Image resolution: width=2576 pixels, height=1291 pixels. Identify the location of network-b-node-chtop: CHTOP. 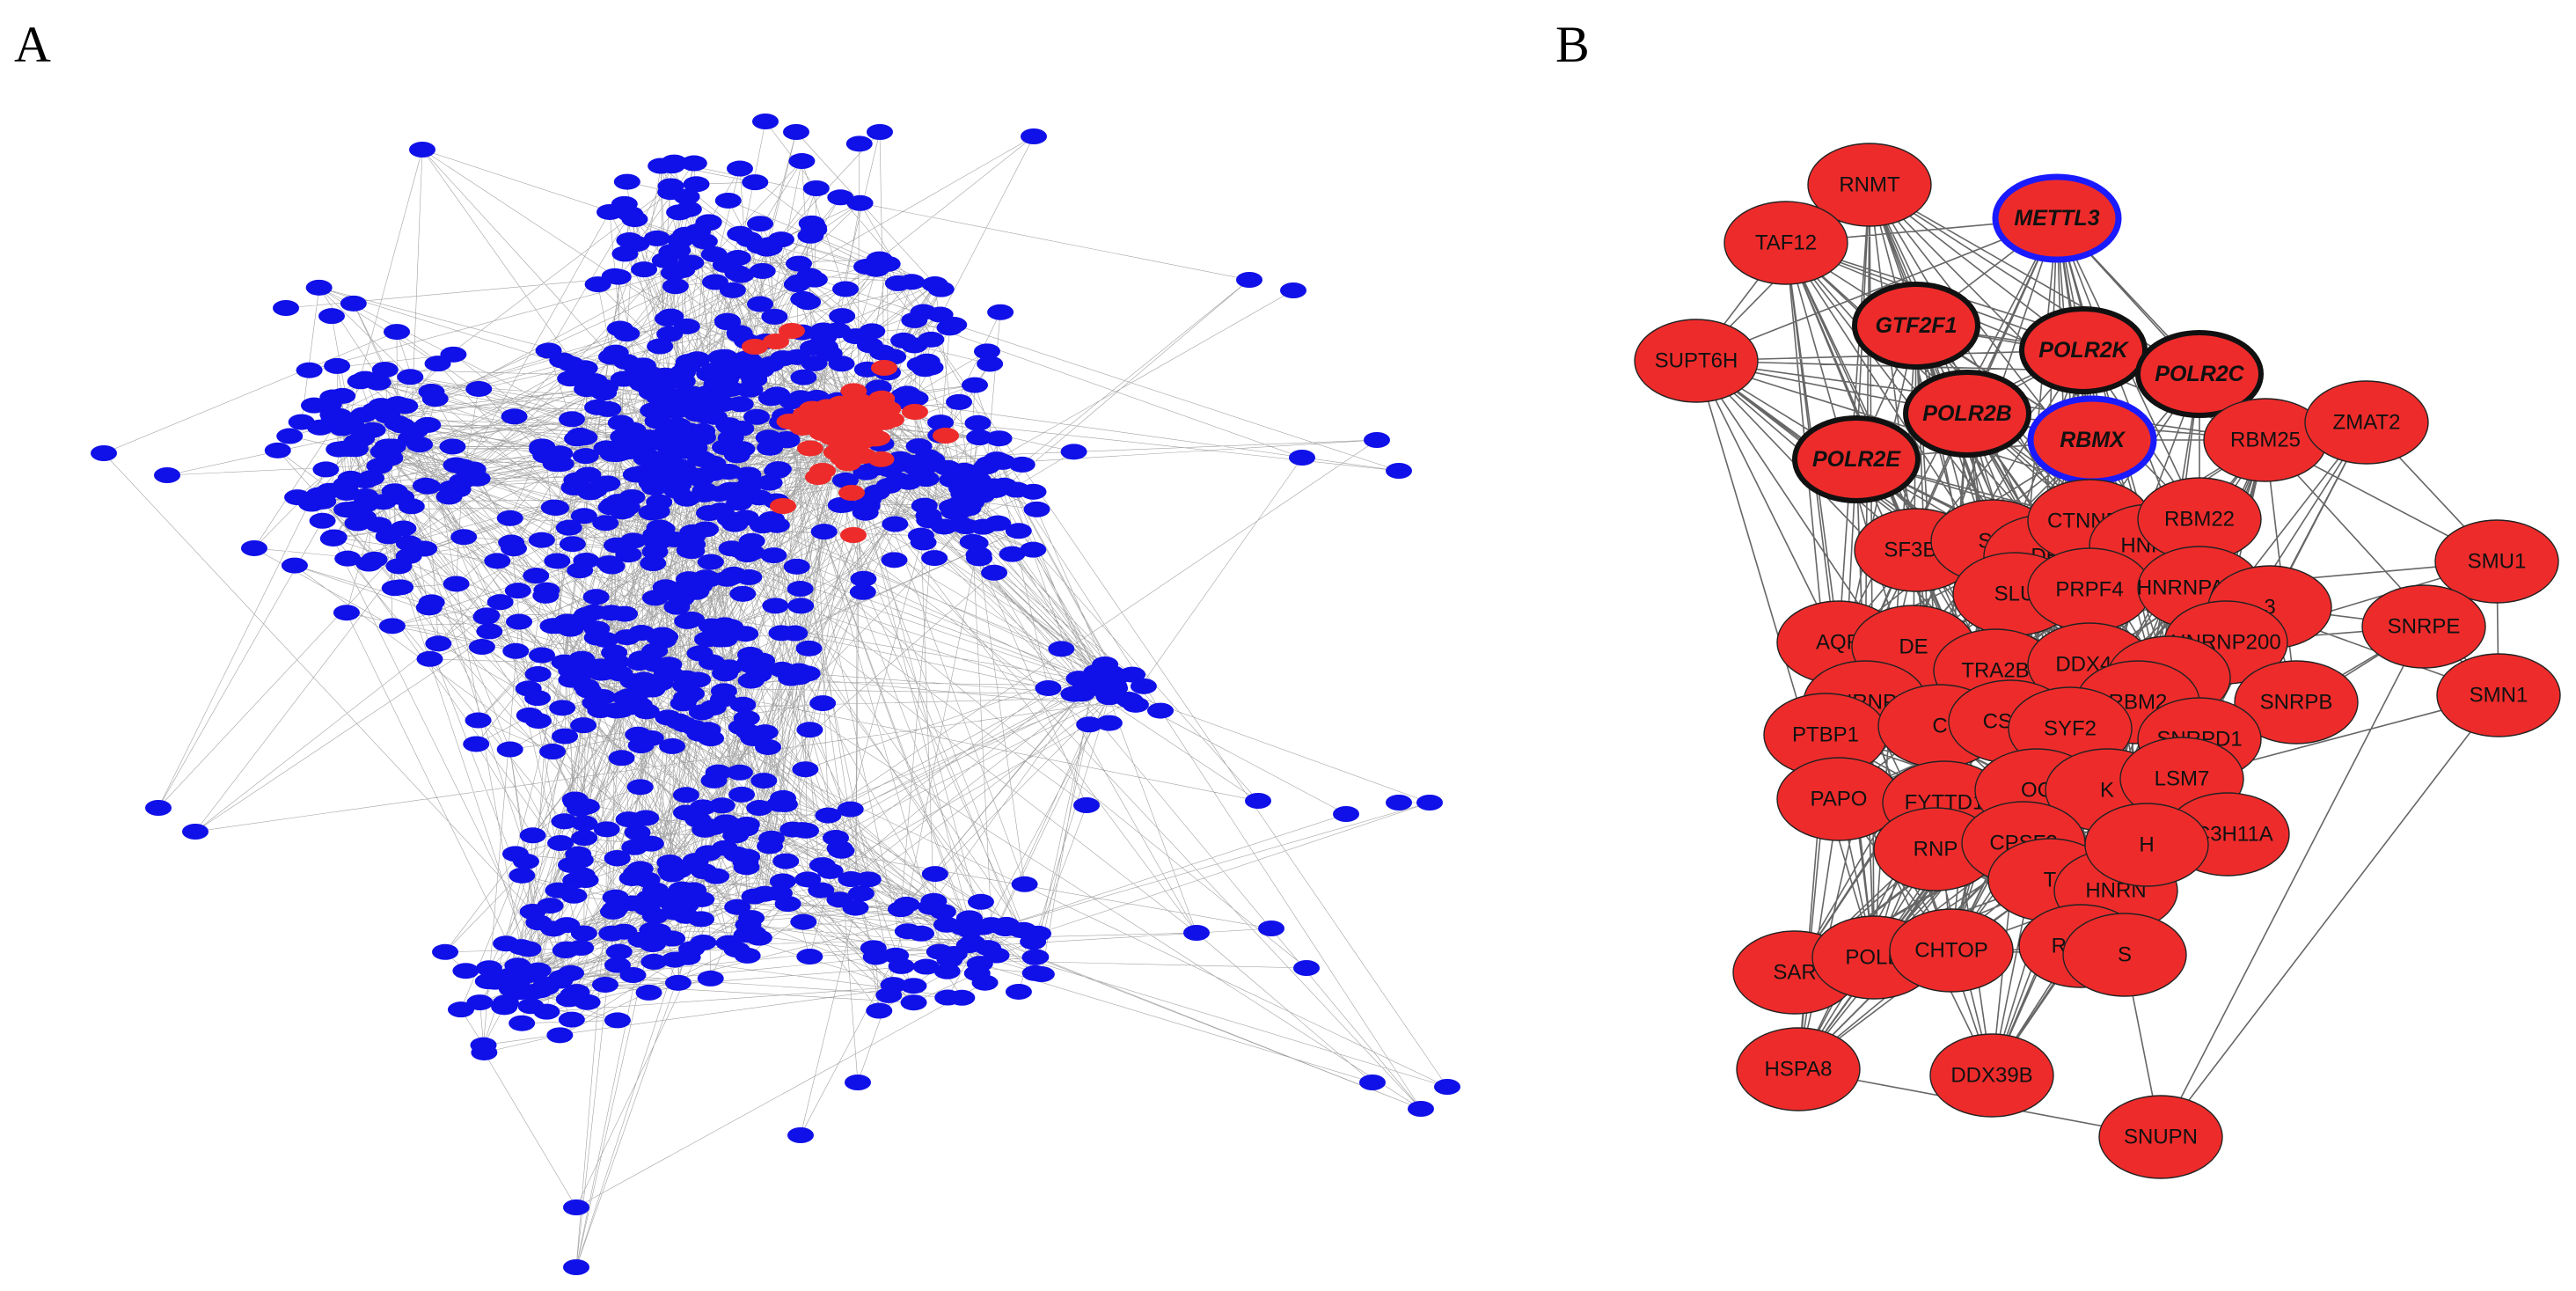
(1951, 950).